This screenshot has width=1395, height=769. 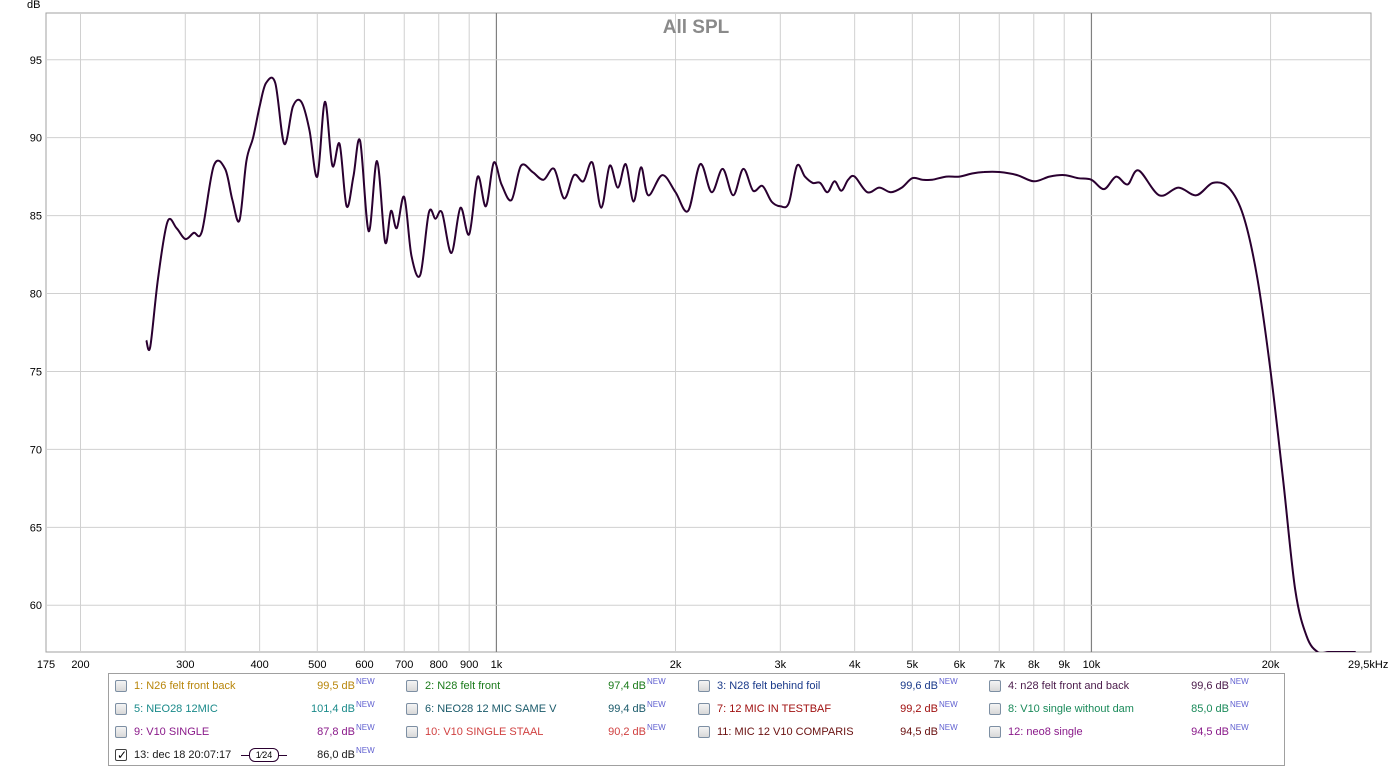 What do you see at coordinates (36, 333) in the screenshot?
I see `y-tick-labels: 60 65 70 75 80 85 90 95` at bounding box center [36, 333].